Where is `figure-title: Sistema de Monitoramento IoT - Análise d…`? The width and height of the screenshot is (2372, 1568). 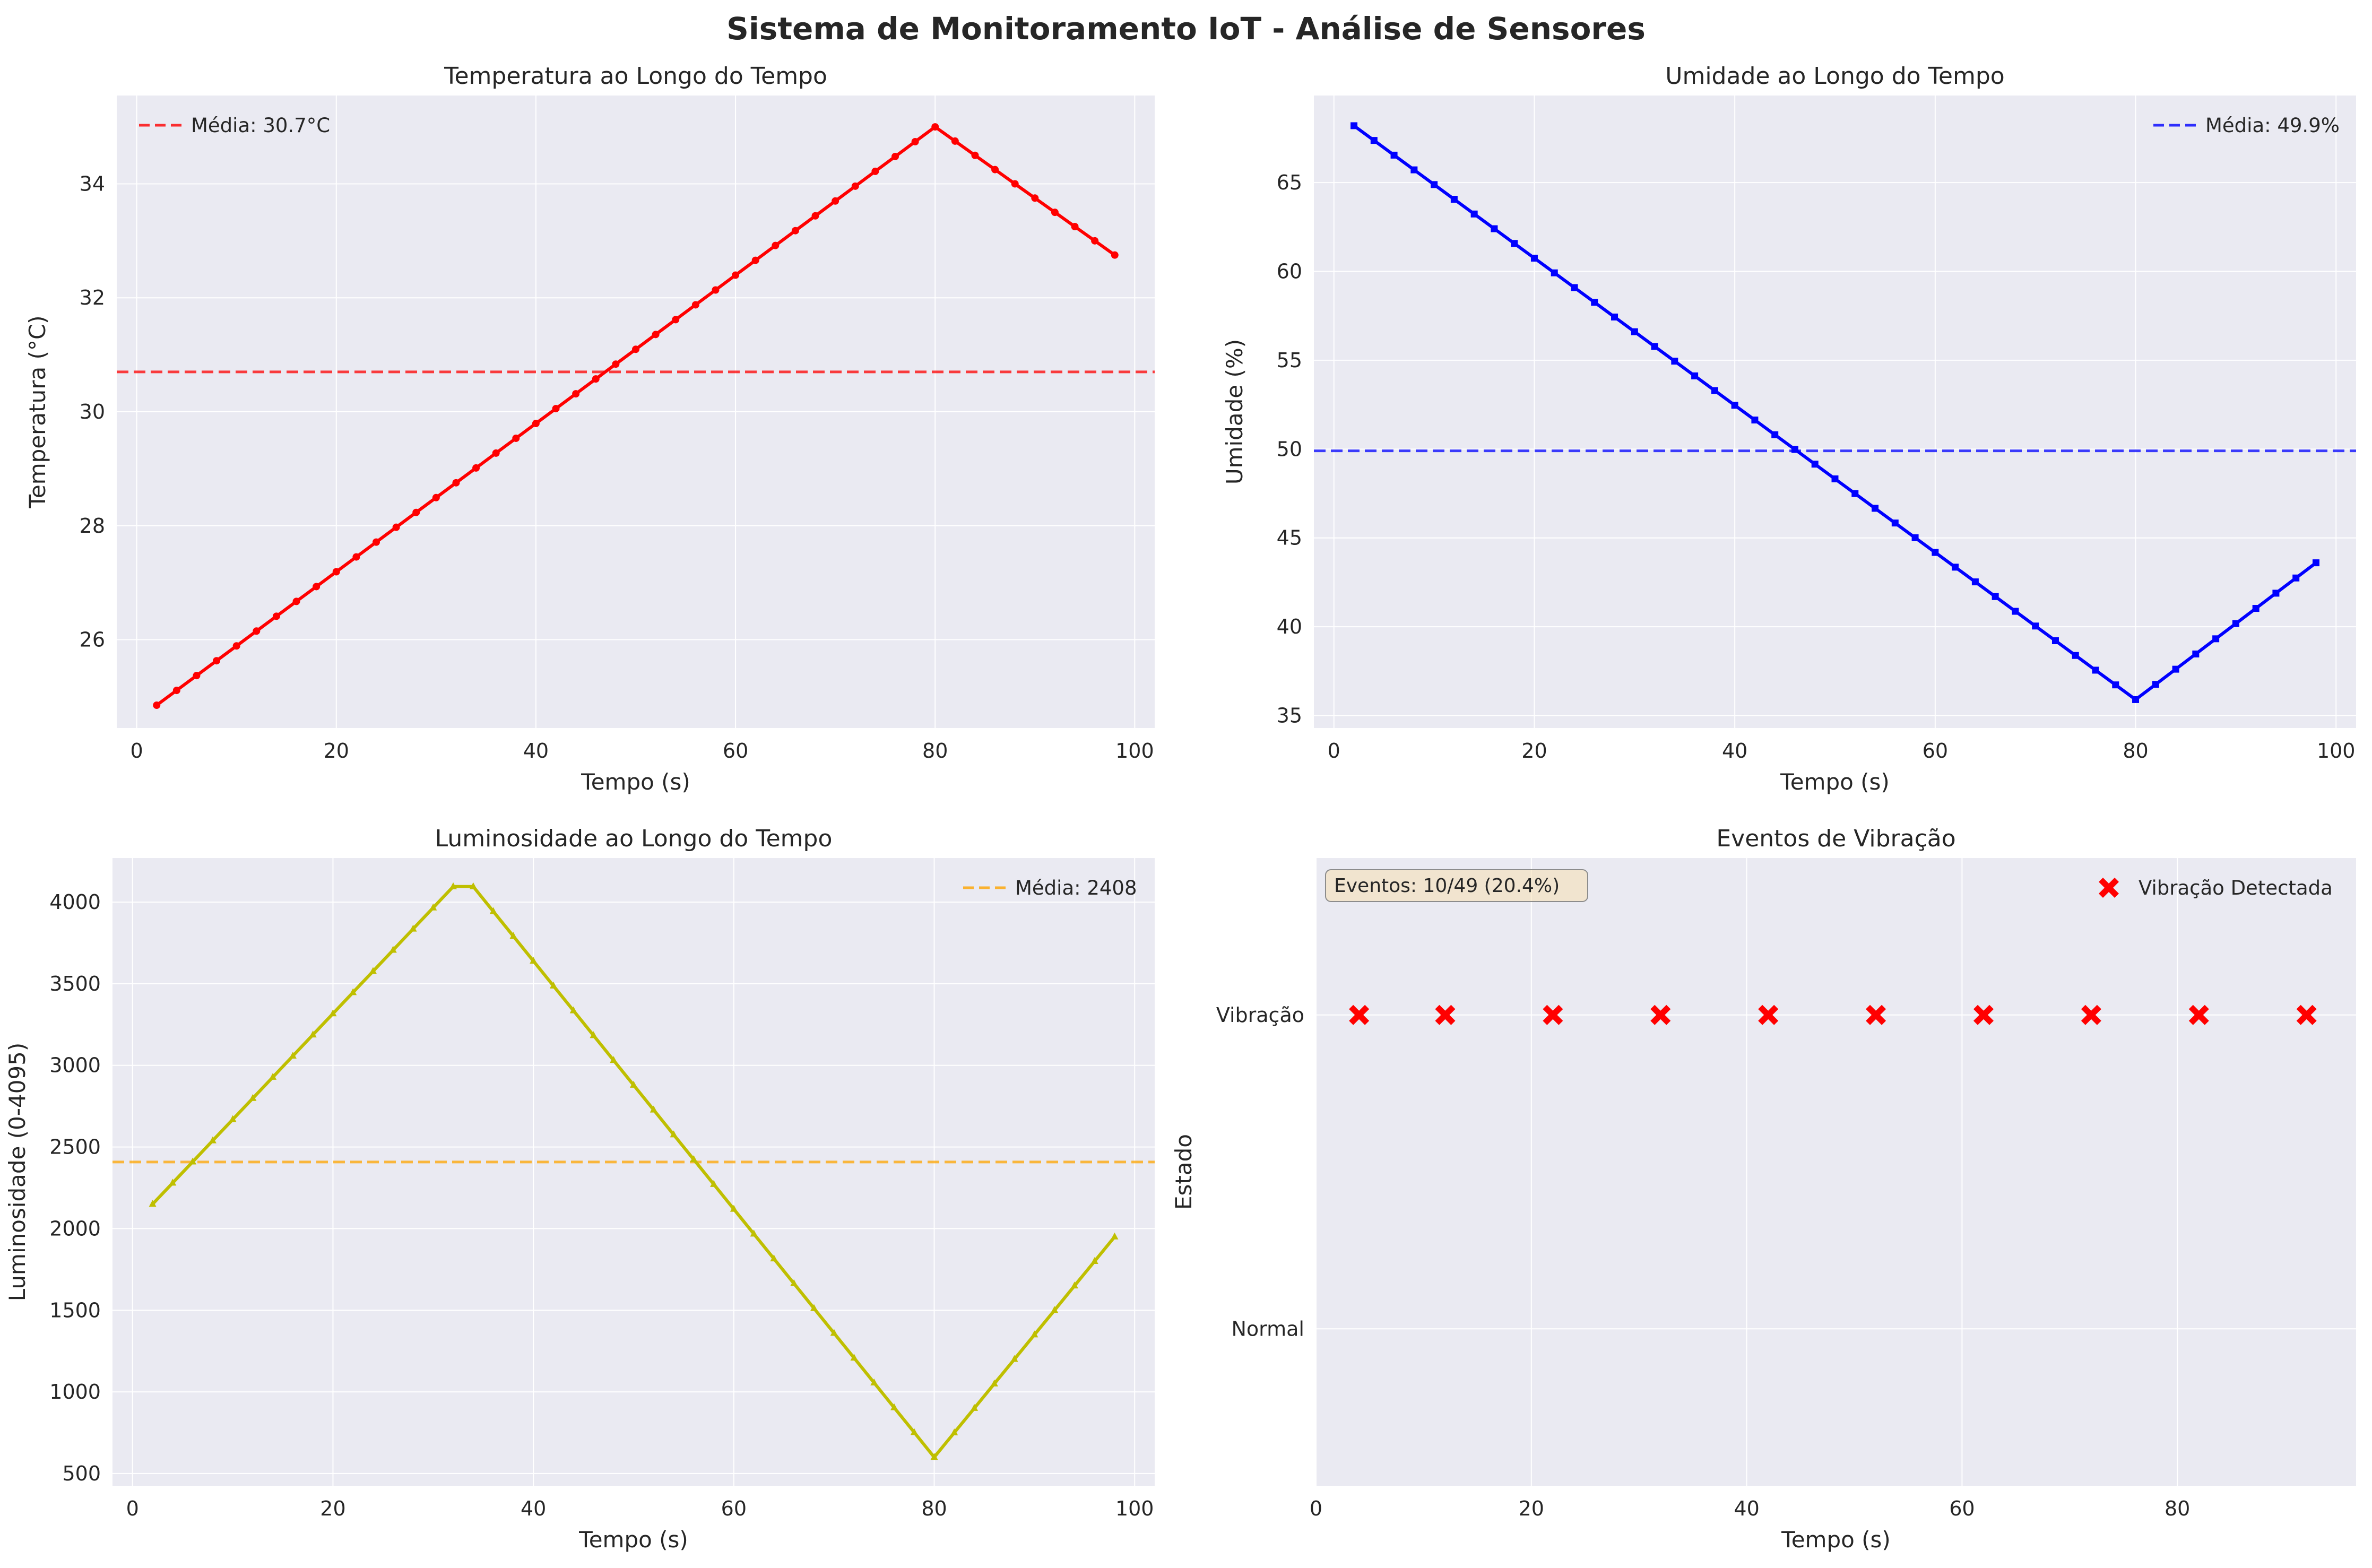
figure-title: Sistema de Monitoramento IoT - Análise d… is located at coordinates (1186, 29).